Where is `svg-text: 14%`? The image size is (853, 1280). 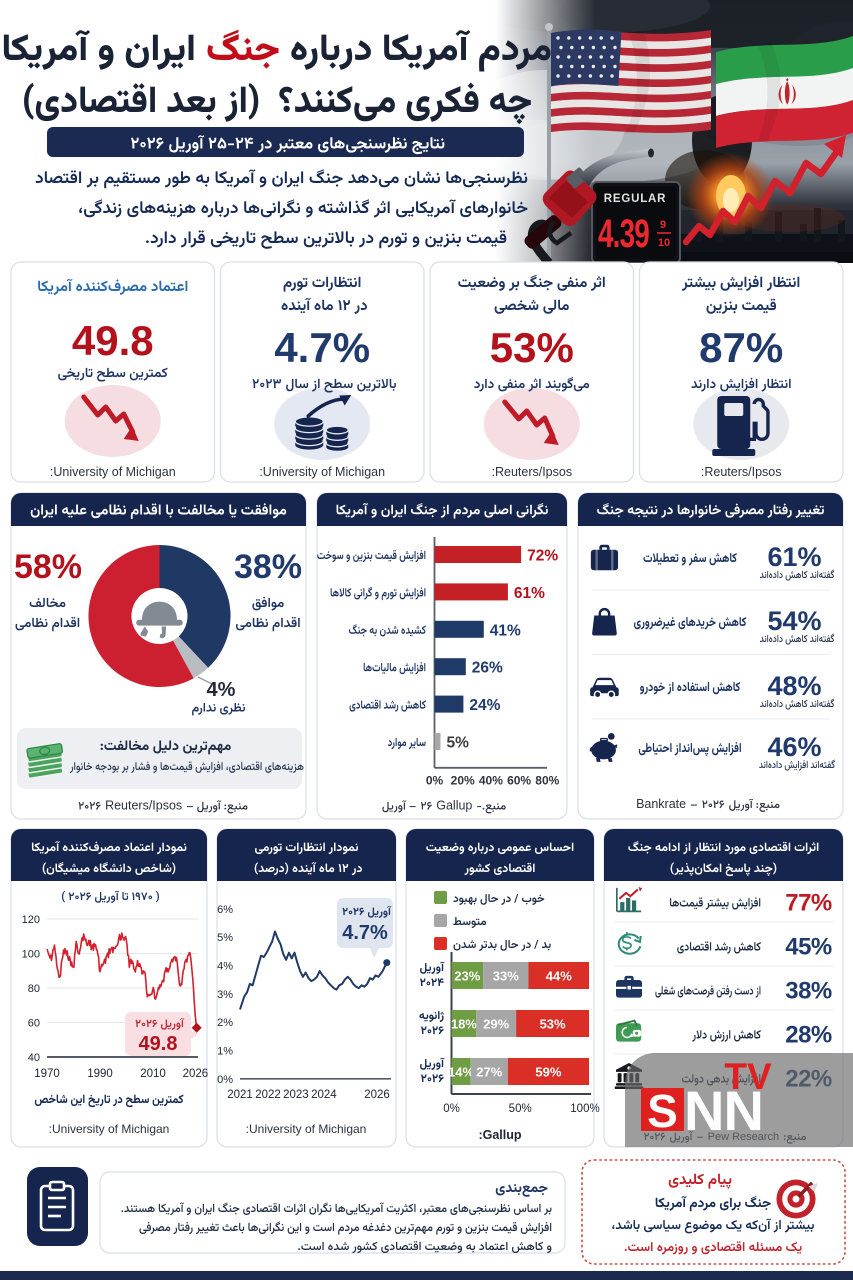
svg-text: 14% is located at coordinates (461, 1072).